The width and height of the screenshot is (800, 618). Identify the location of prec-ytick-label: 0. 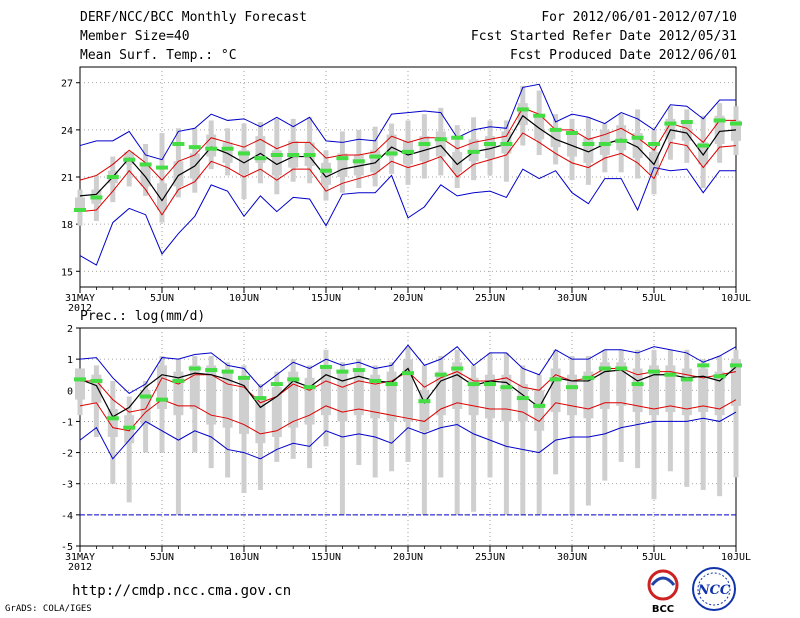
(70, 391).